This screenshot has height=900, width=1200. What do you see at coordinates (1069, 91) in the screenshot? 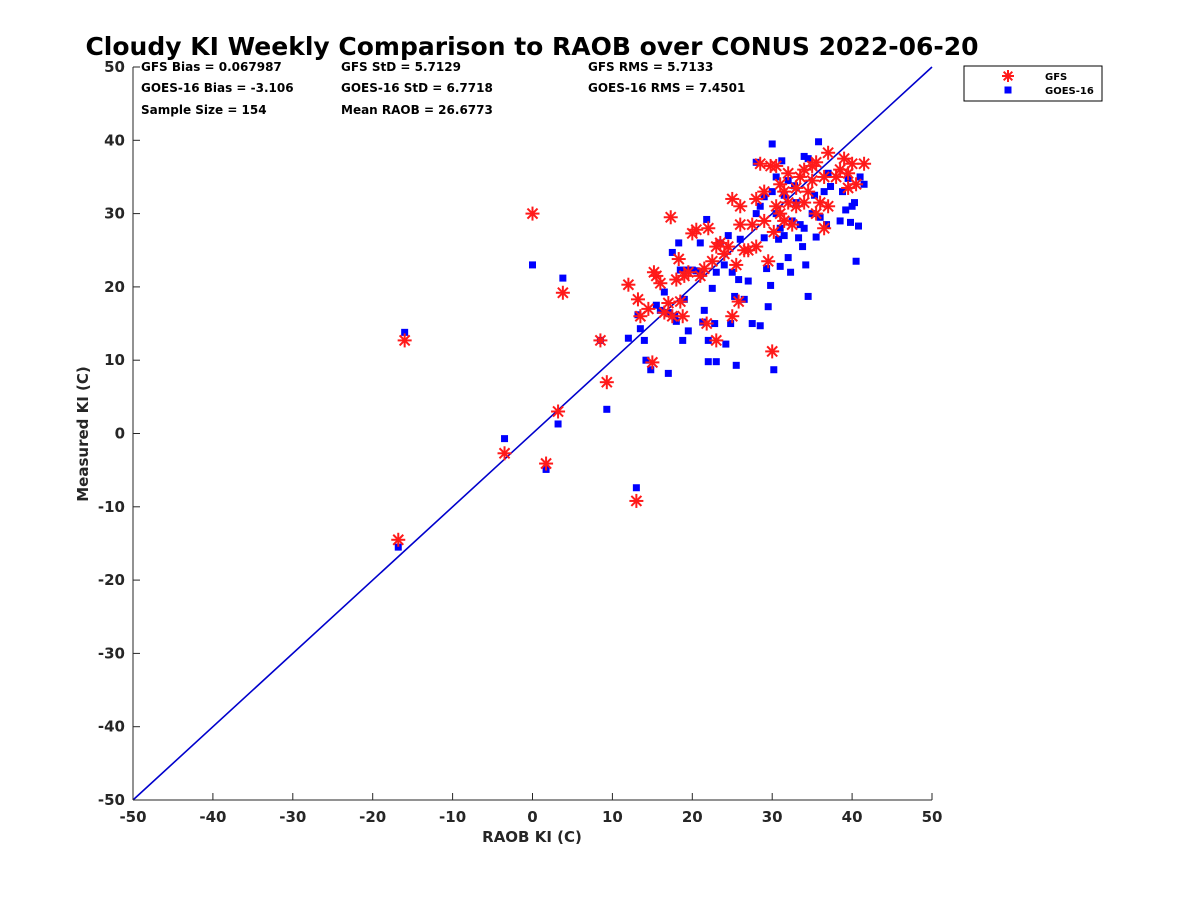
I see `legend-label: GOES-16` at bounding box center [1069, 91].